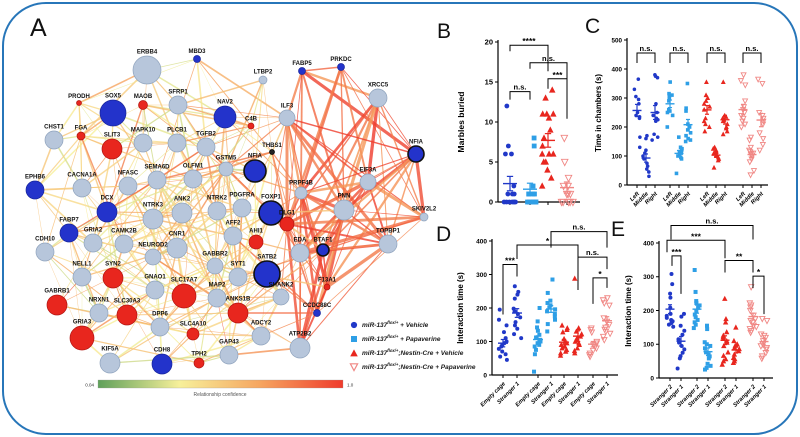  What do you see at coordinates (267, 258) in the screenshot?
I see `svg-text: SATB2` at bounding box center [267, 258].